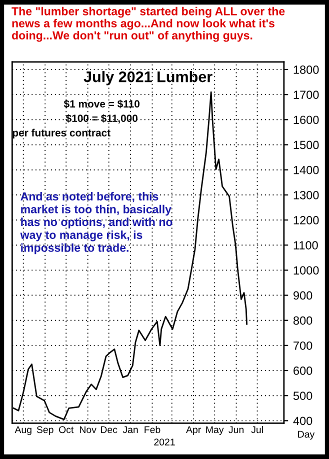  I want to click on x-tick-label: May, so click(215, 431).